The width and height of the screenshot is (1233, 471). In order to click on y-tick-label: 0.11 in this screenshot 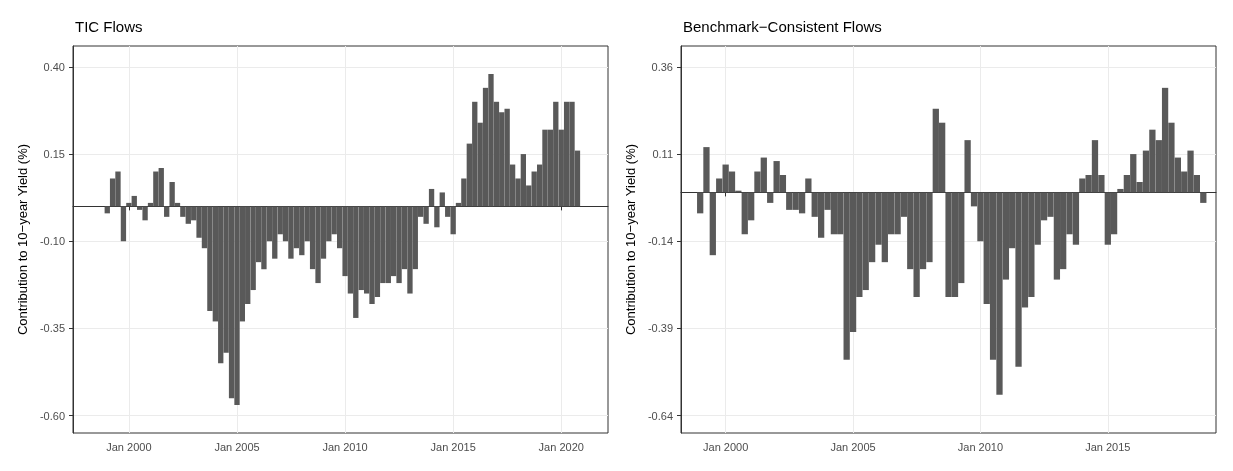, I will do `click(662, 154)`.